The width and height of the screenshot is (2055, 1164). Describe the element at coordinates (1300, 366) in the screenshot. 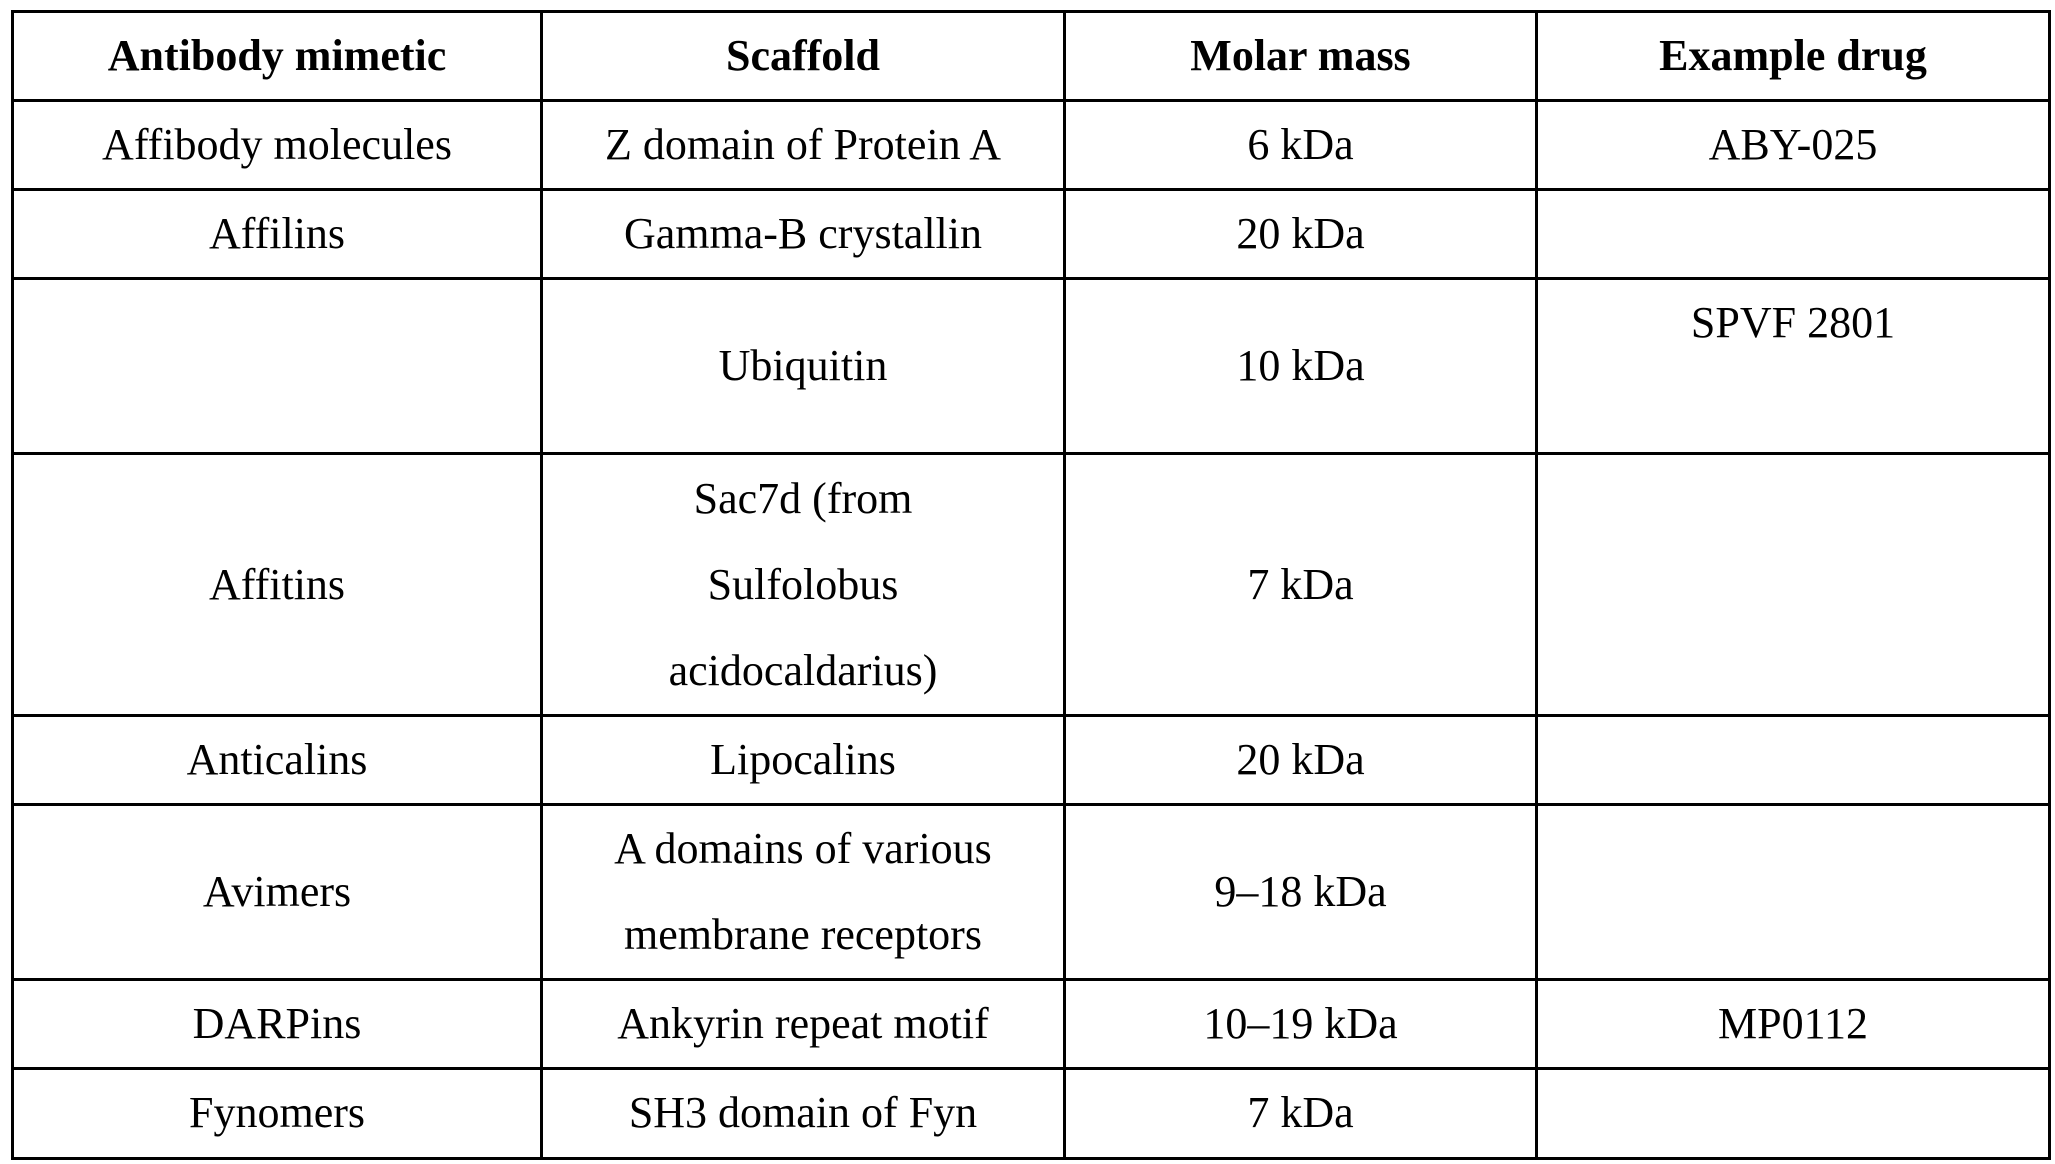

I see `cell-mass: 10 kDa` at that location.